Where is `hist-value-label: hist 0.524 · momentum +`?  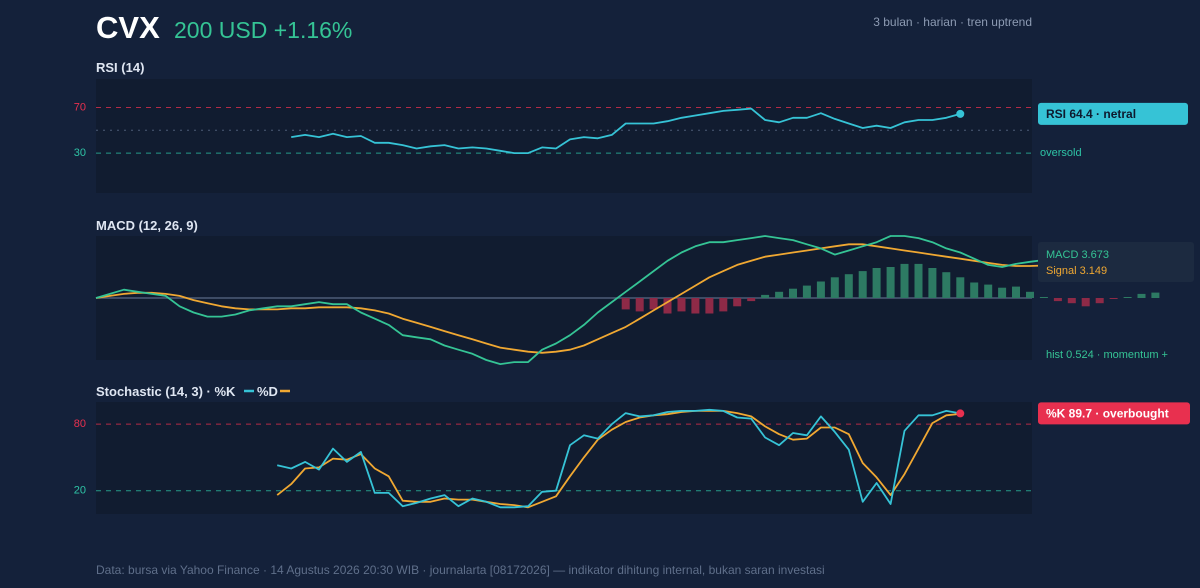 hist-value-label: hist 0.524 · momentum + is located at coordinates (1107, 355).